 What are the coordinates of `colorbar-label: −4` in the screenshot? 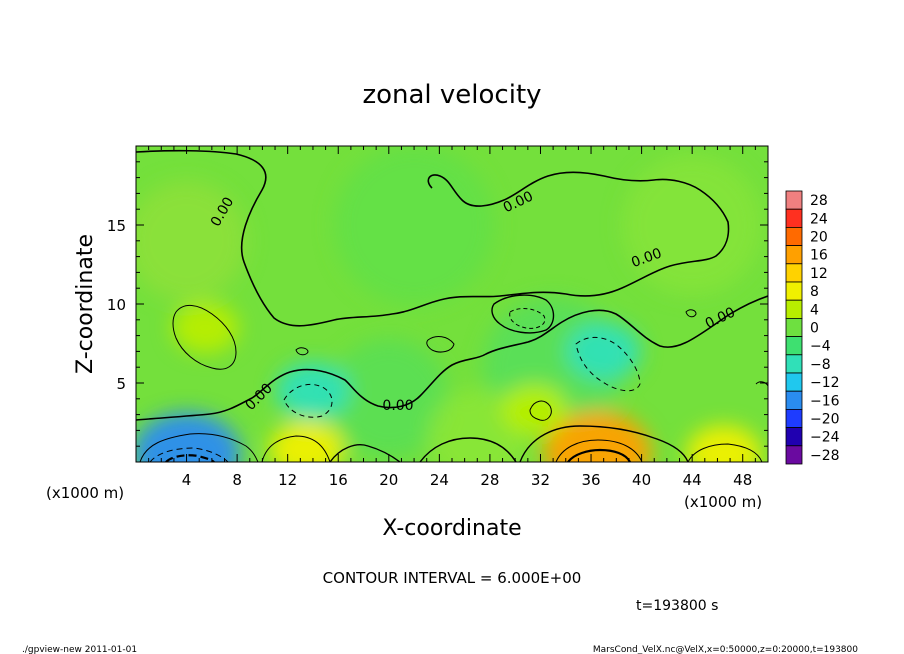 It's located at (820, 347).